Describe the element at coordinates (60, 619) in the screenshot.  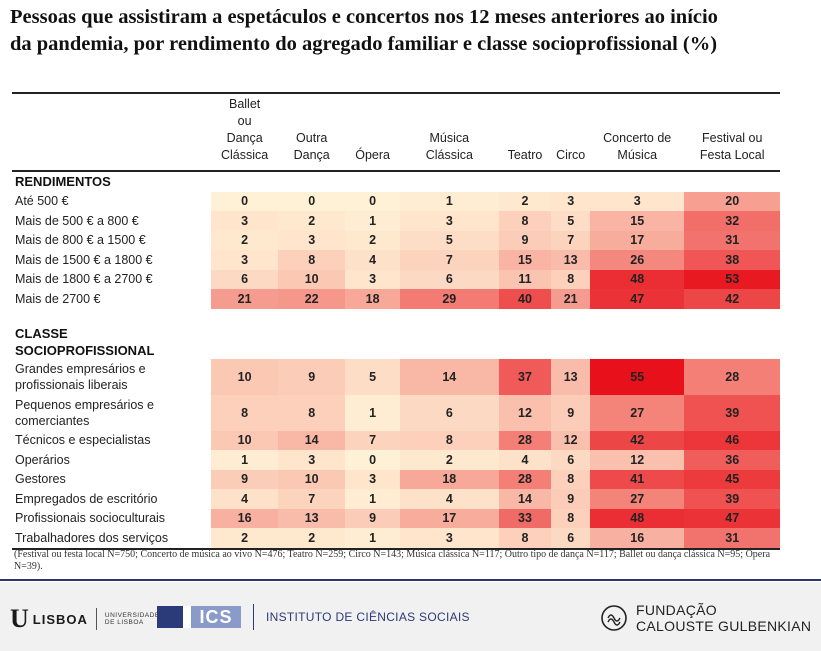
I see `ulisboa-word: LISBOA` at that location.